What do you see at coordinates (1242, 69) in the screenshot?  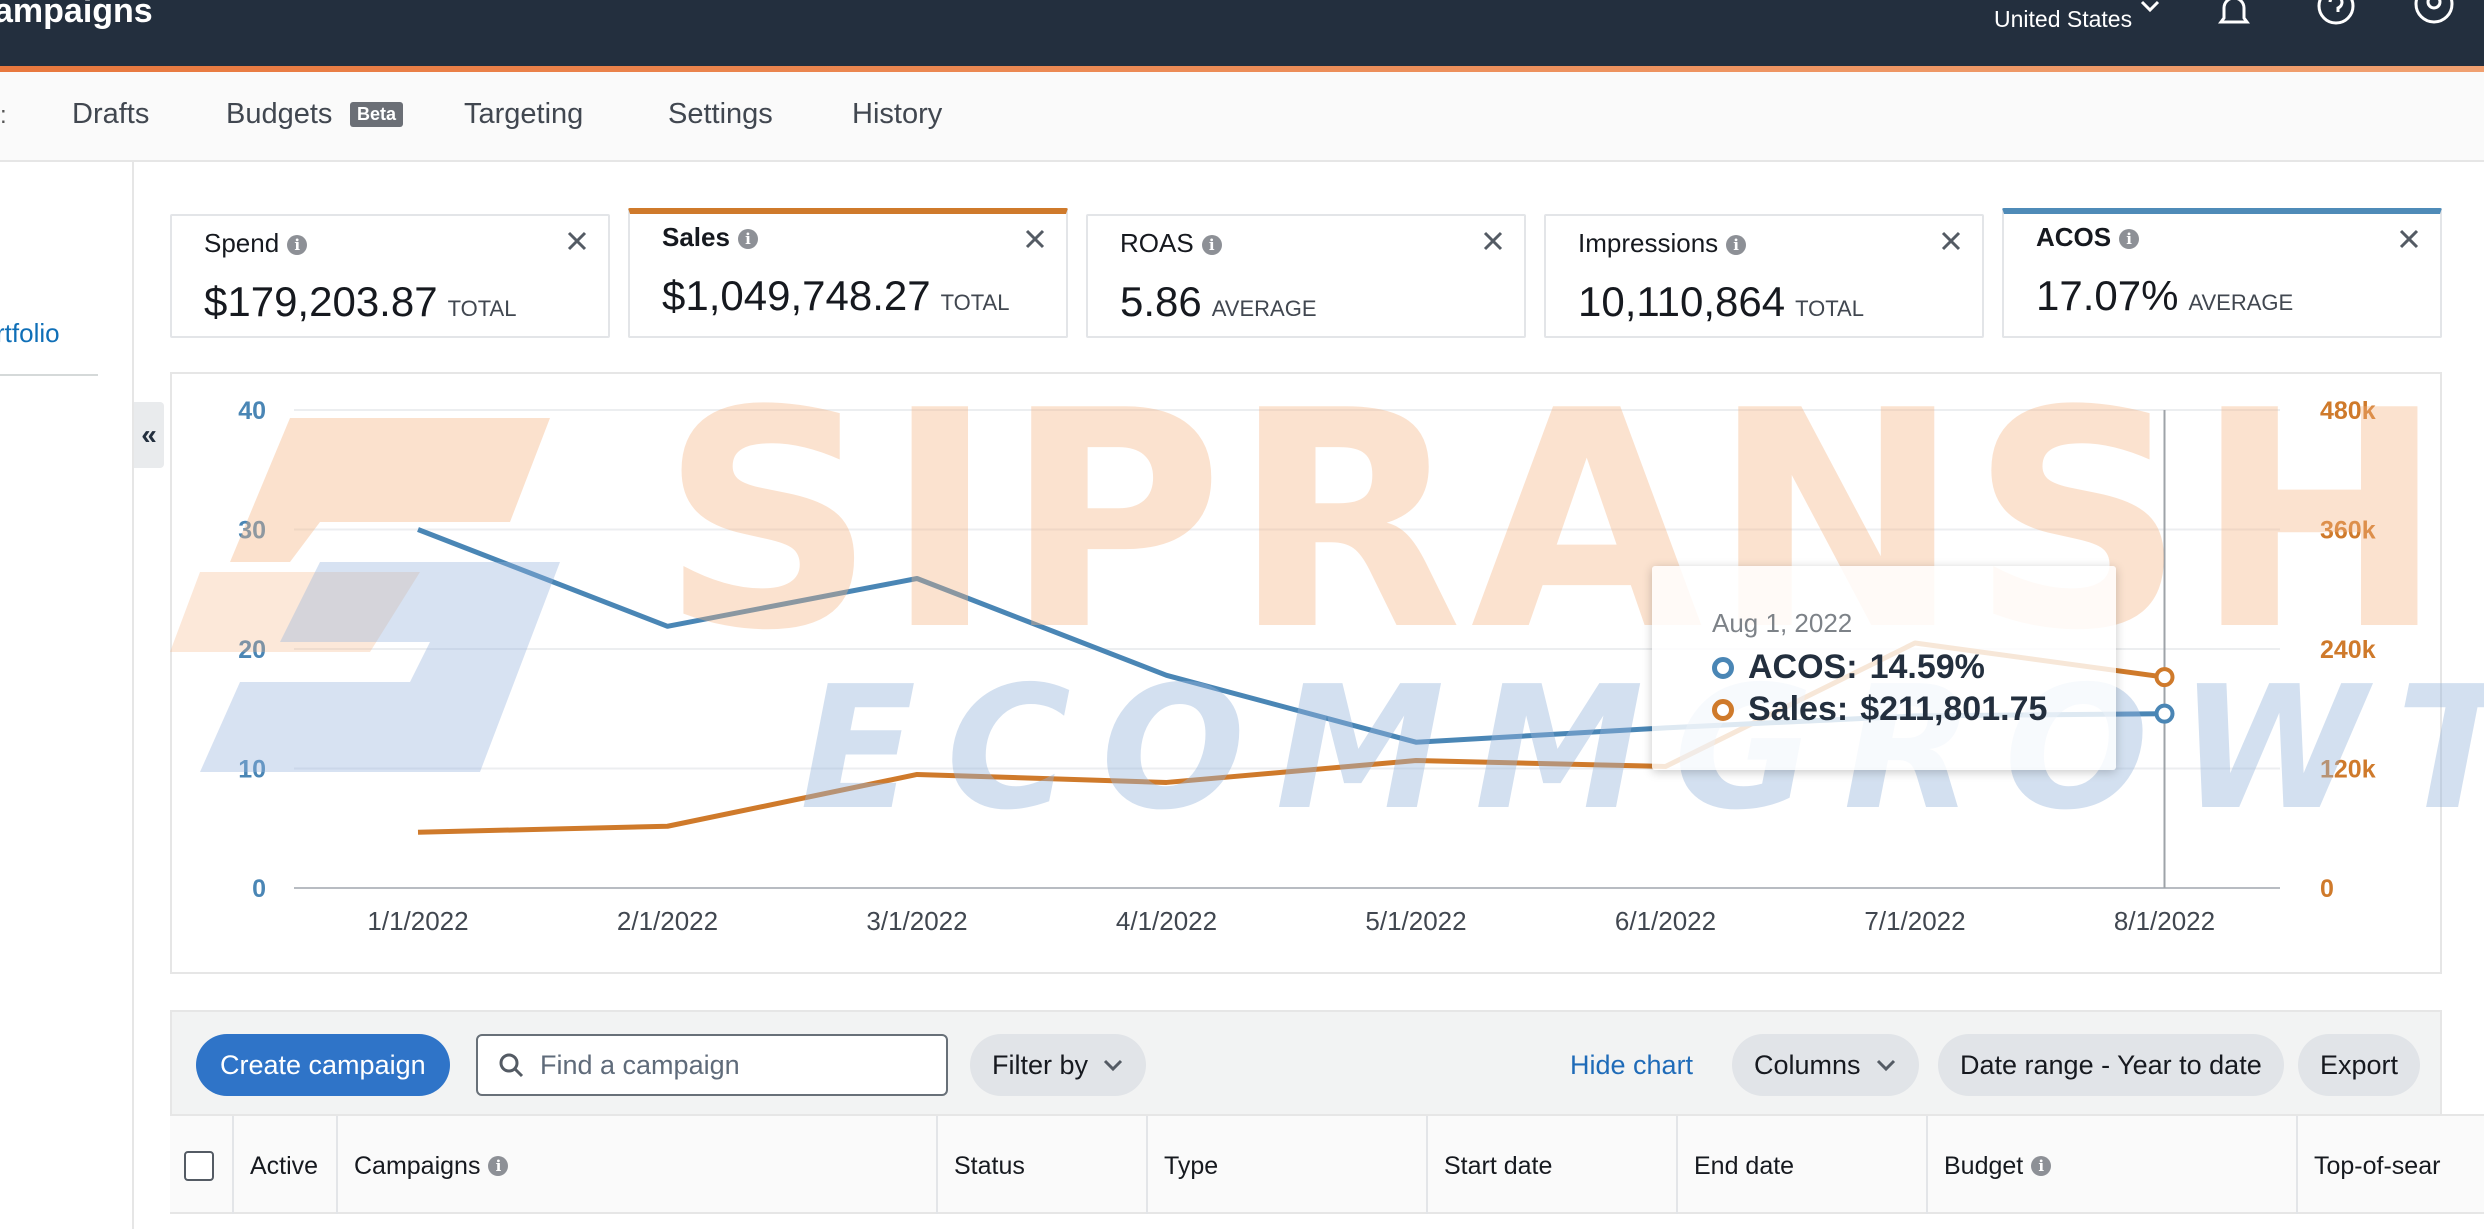 I see `topbar-accent-line` at bounding box center [1242, 69].